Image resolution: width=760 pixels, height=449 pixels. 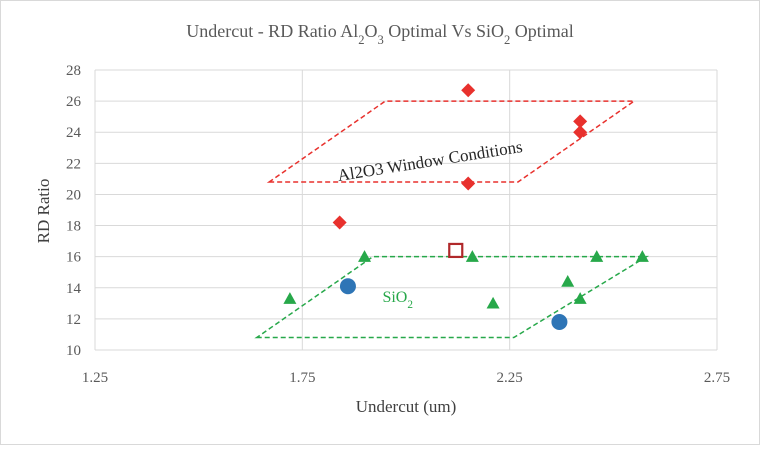 What do you see at coordinates (406, 406) in the screenshot?
I see `x-axis-title: Undercut (um)` at bounding box center [406, 406].